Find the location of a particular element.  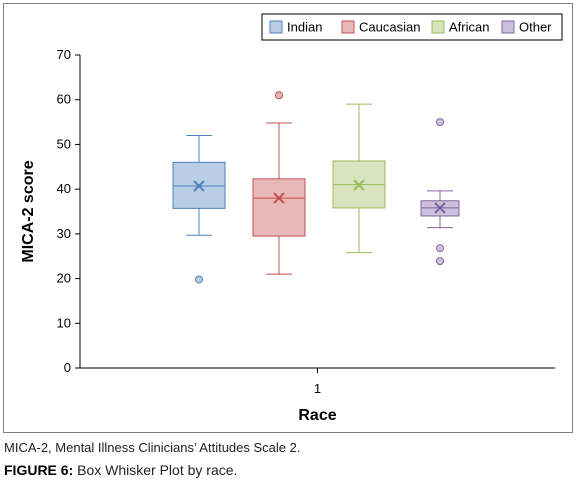

y-tick-label: 0 is located at coordinates (67, 367).